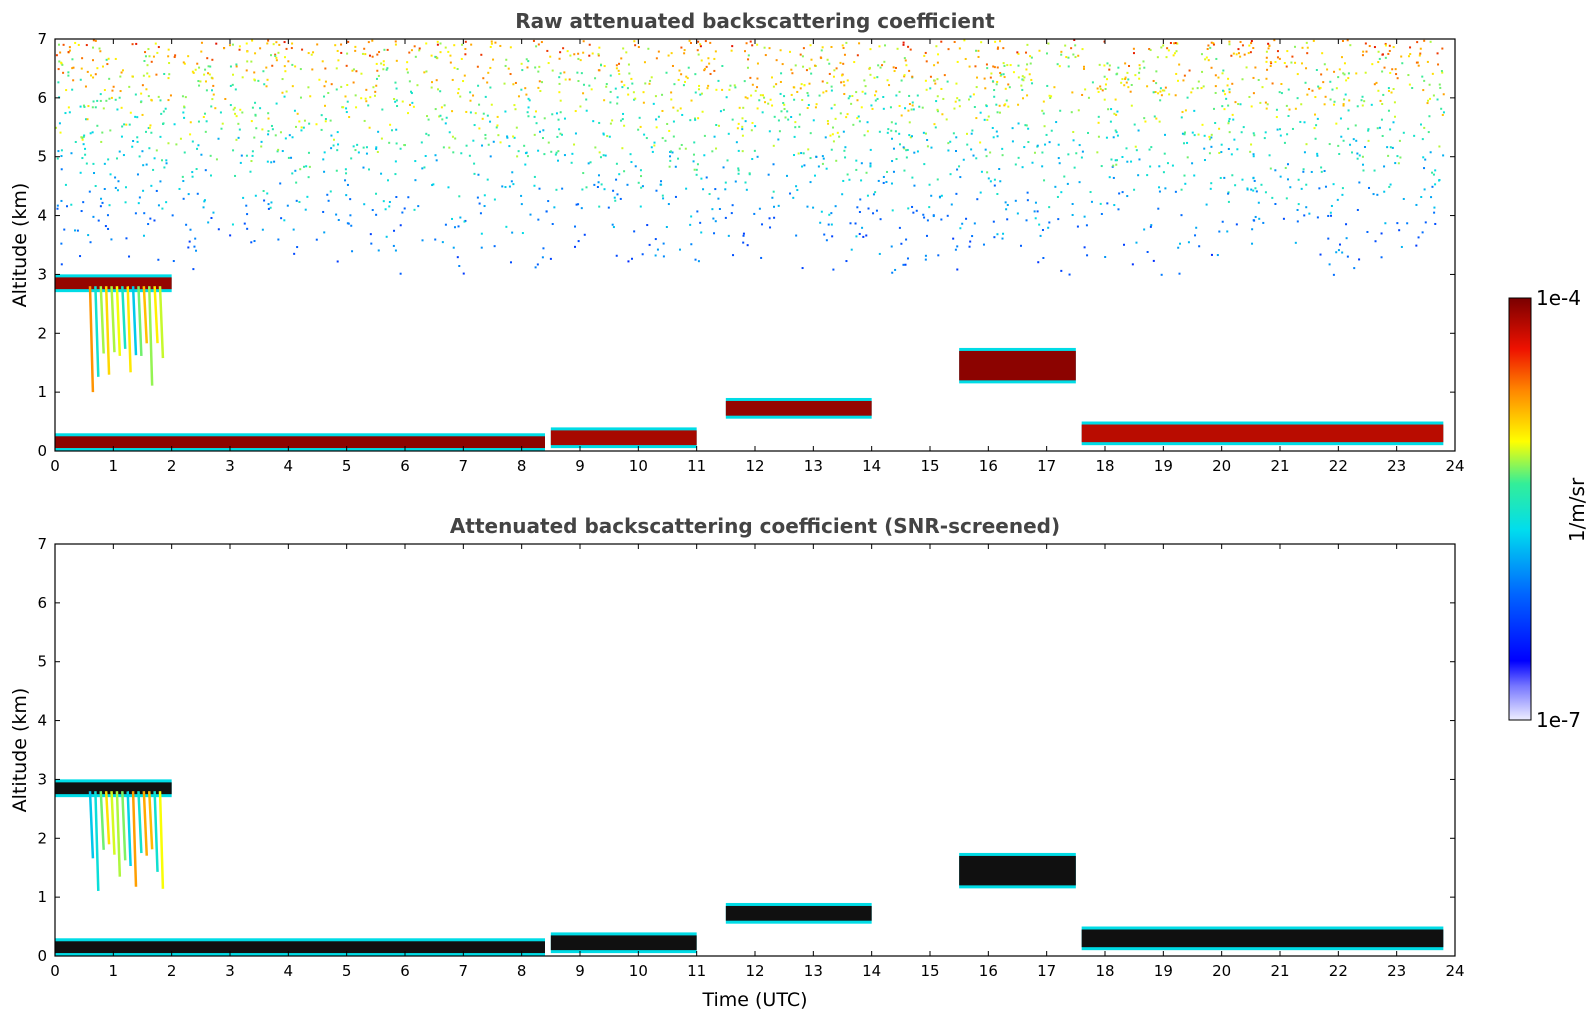 The width and height of the screenshot is (1595, 1020). Describe the element at coordinates (522, 466) in the screenshot. I see `x-tick-label: 8` at that location.